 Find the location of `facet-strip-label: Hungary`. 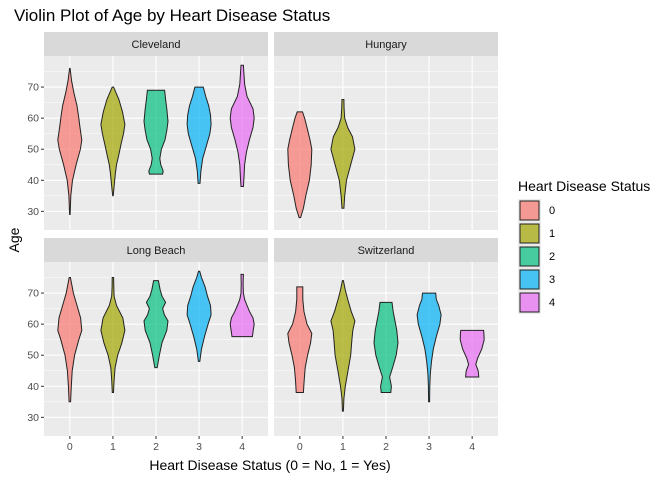

facet-strip-label: Hungary is located at coordinates (386, 45).